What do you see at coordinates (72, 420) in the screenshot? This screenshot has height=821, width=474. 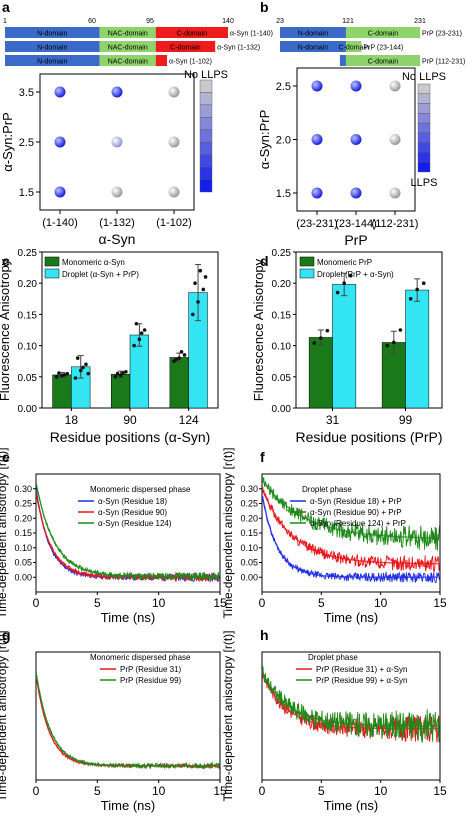 I see `x-tick-label: 18` at bounding box center [72, 420].